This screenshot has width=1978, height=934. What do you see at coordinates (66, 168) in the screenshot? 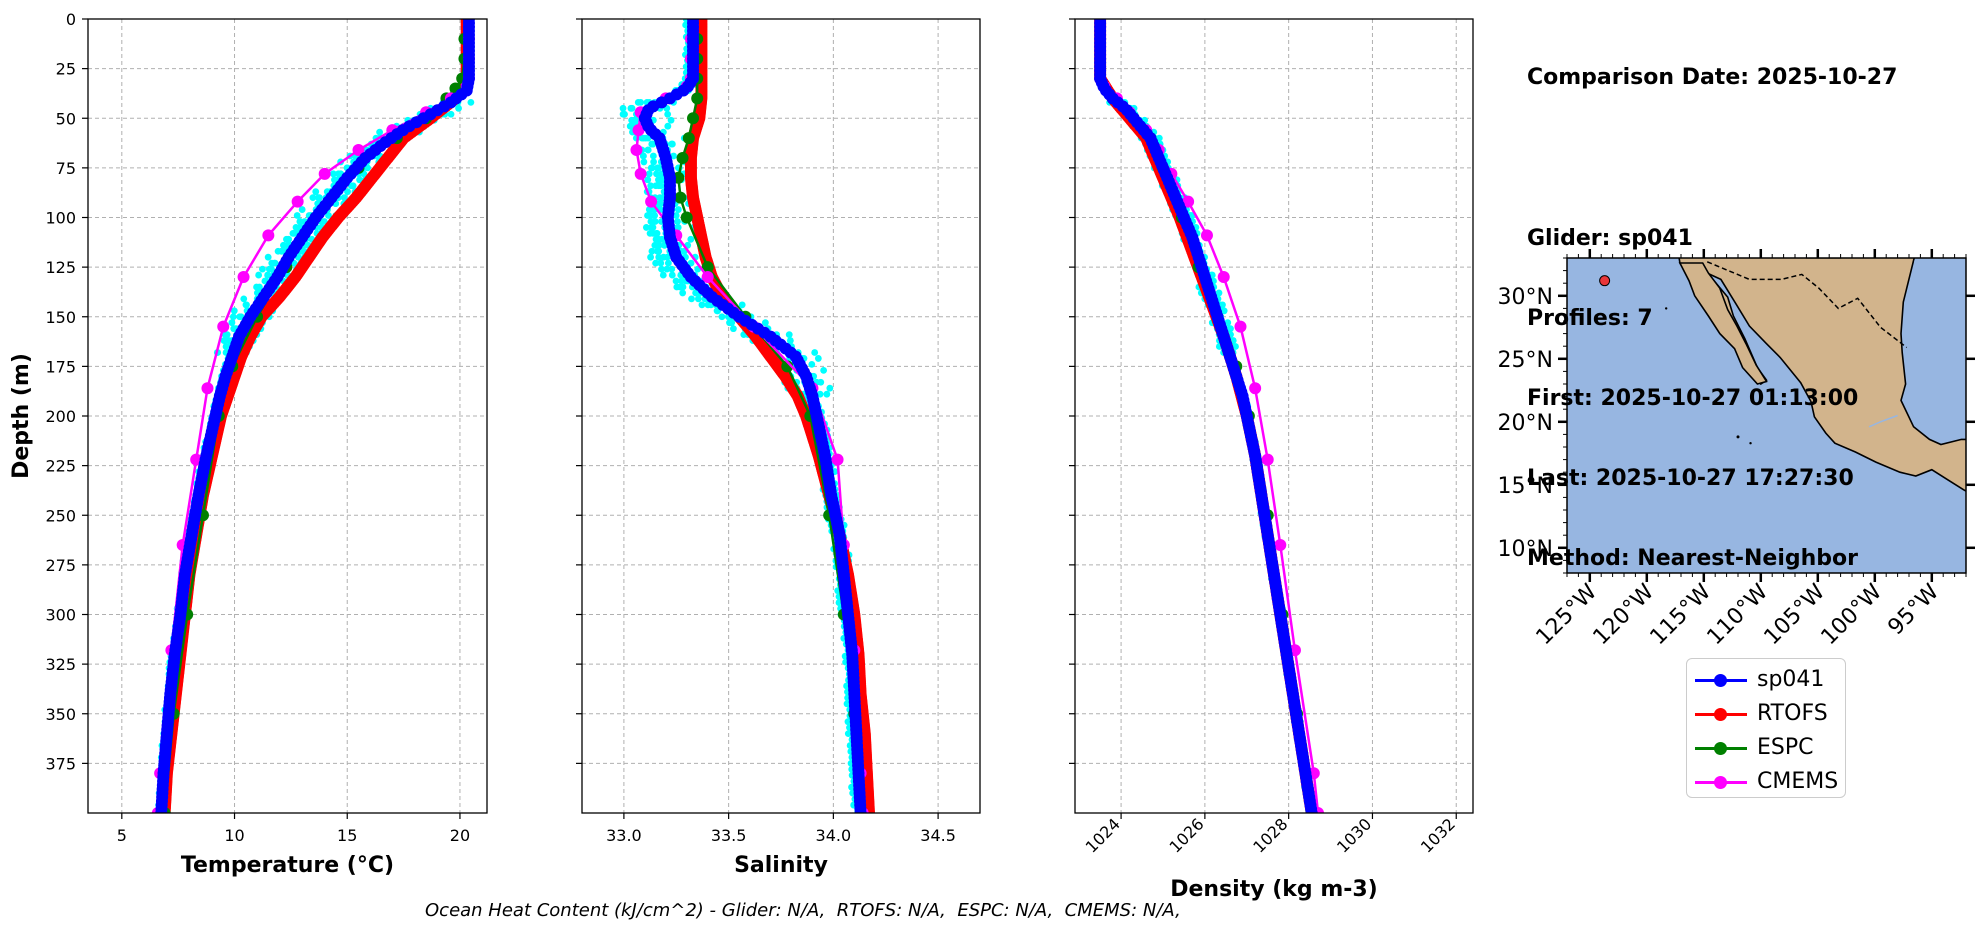
I see `y-tick-label: 75` at bounding box center [66, 168].